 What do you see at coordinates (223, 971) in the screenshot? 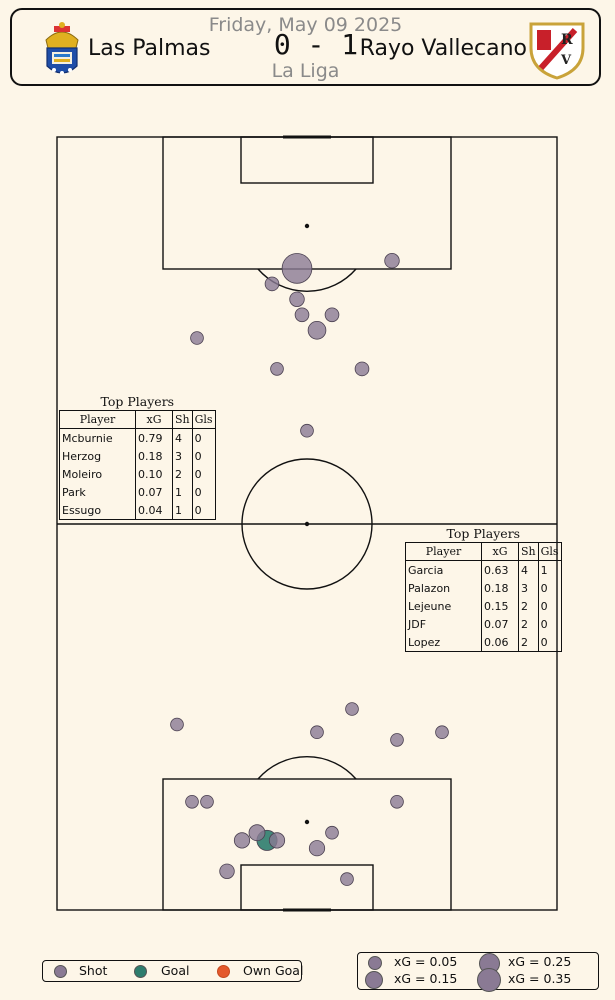
I see `legend-own-goal-marker` at bounding box center [223, 971].